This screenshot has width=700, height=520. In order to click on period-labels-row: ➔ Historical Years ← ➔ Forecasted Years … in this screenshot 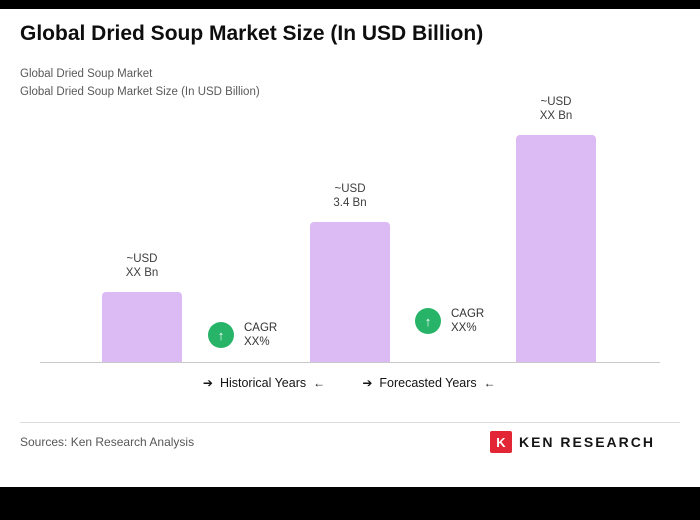, I will do `click(350, 387)`.